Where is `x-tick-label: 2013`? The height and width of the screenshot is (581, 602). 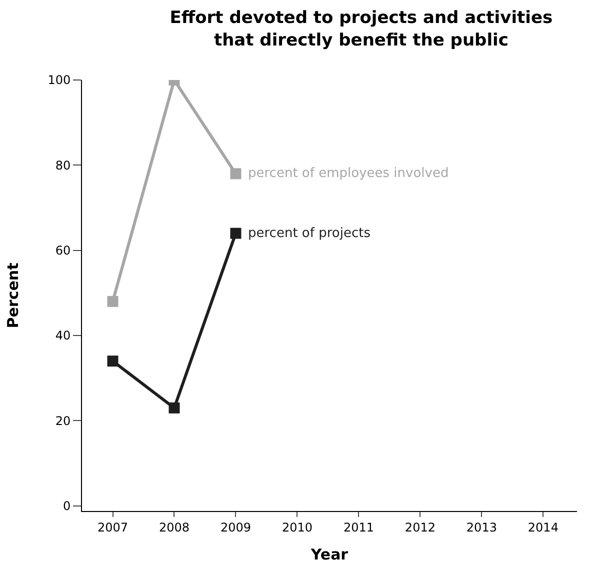 x-tick-label: 2013 is located at coordinates (481, 527).